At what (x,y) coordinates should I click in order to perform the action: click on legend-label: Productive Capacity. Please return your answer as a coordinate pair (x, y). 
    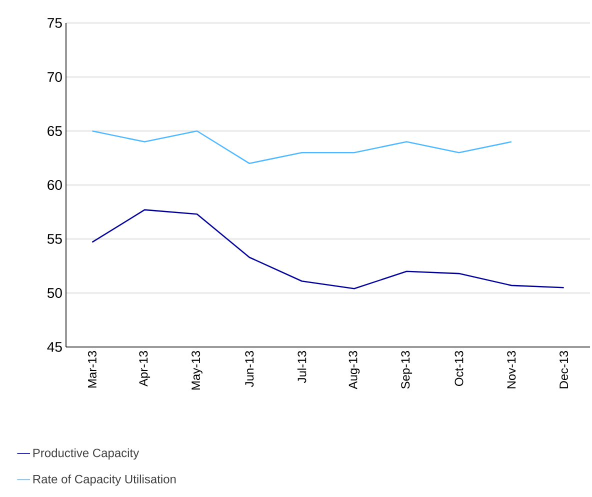
    Looking at the image, I should click on (86, 454).